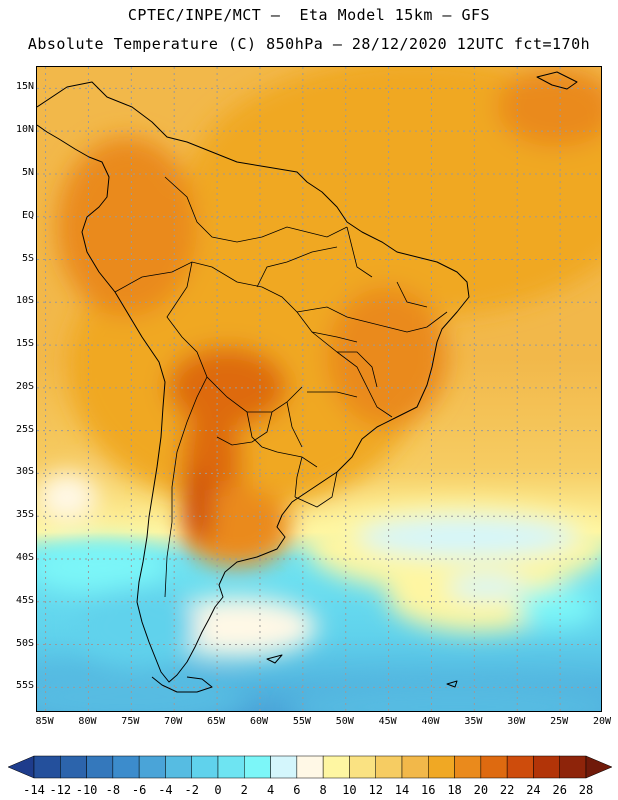  I want to click on latitude-label: 15N, so click(24, 87).